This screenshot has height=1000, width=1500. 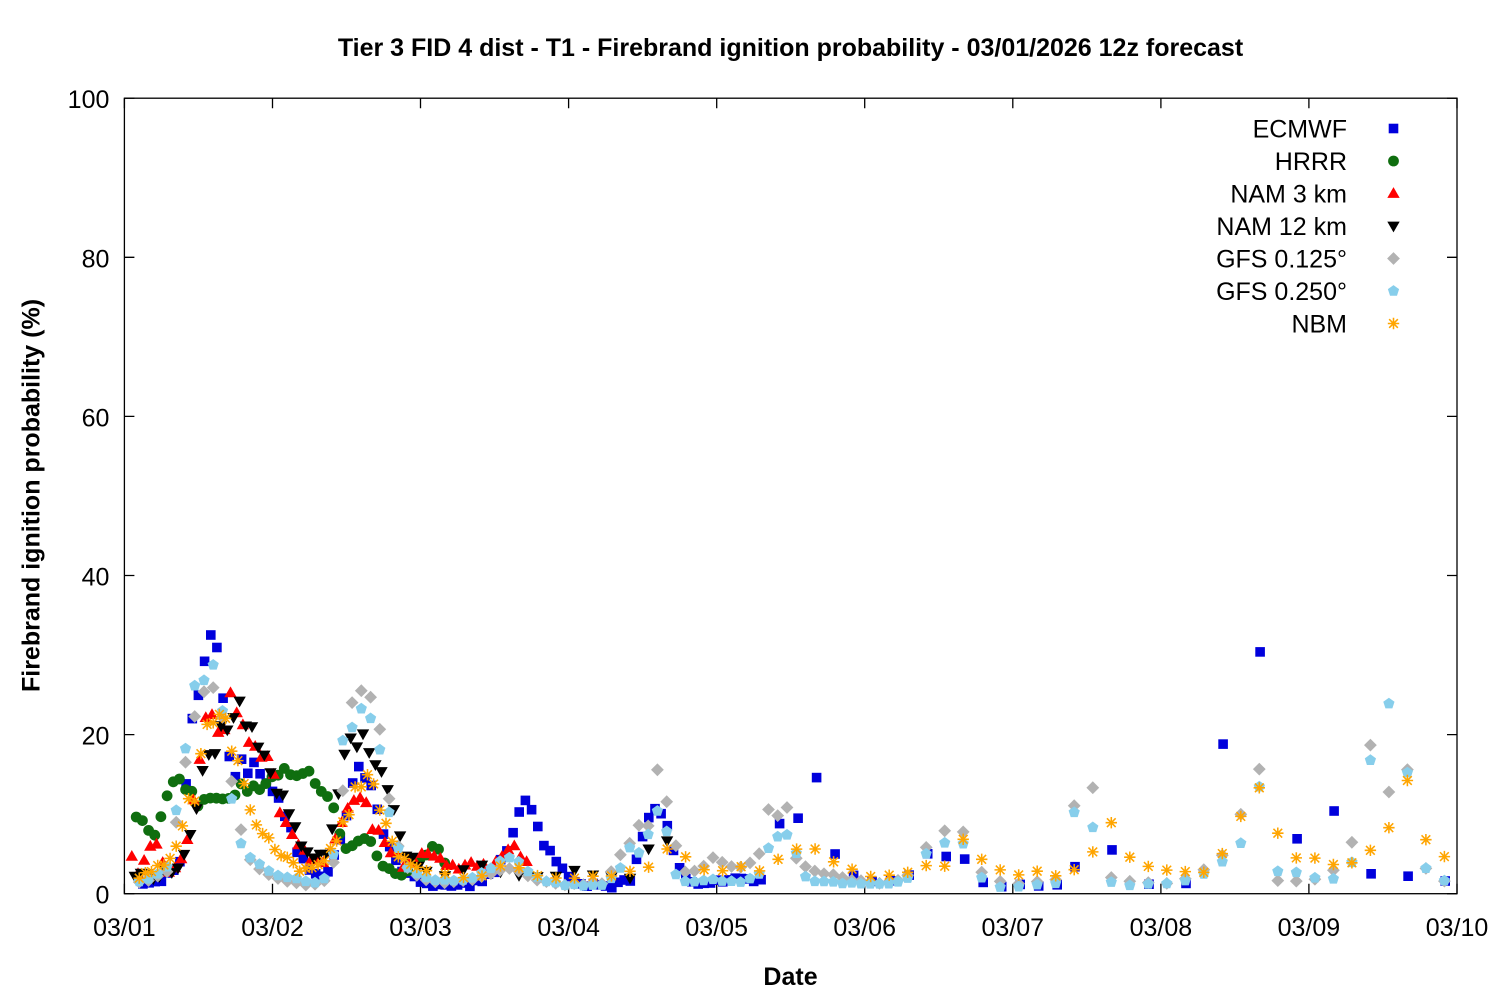 What do you see at coordinates (1288, 195) in the screenshot?
I see `svg-text: NAM 3 km` at bounding box center [1288, 195].